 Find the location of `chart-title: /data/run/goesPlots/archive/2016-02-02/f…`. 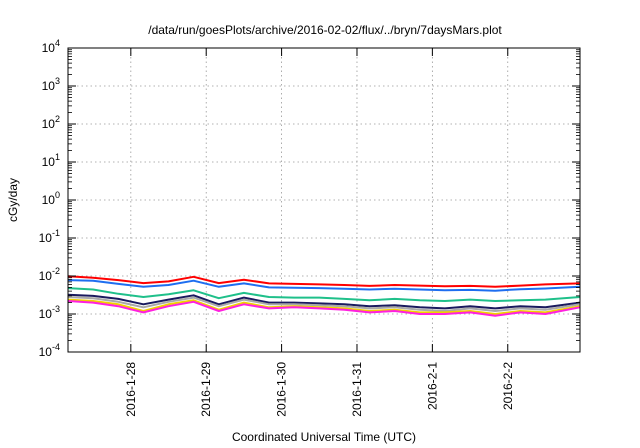

chart-title: /data/run/goesPlots/archive/2016-02-02/f… is located at coordinates (325, 30).